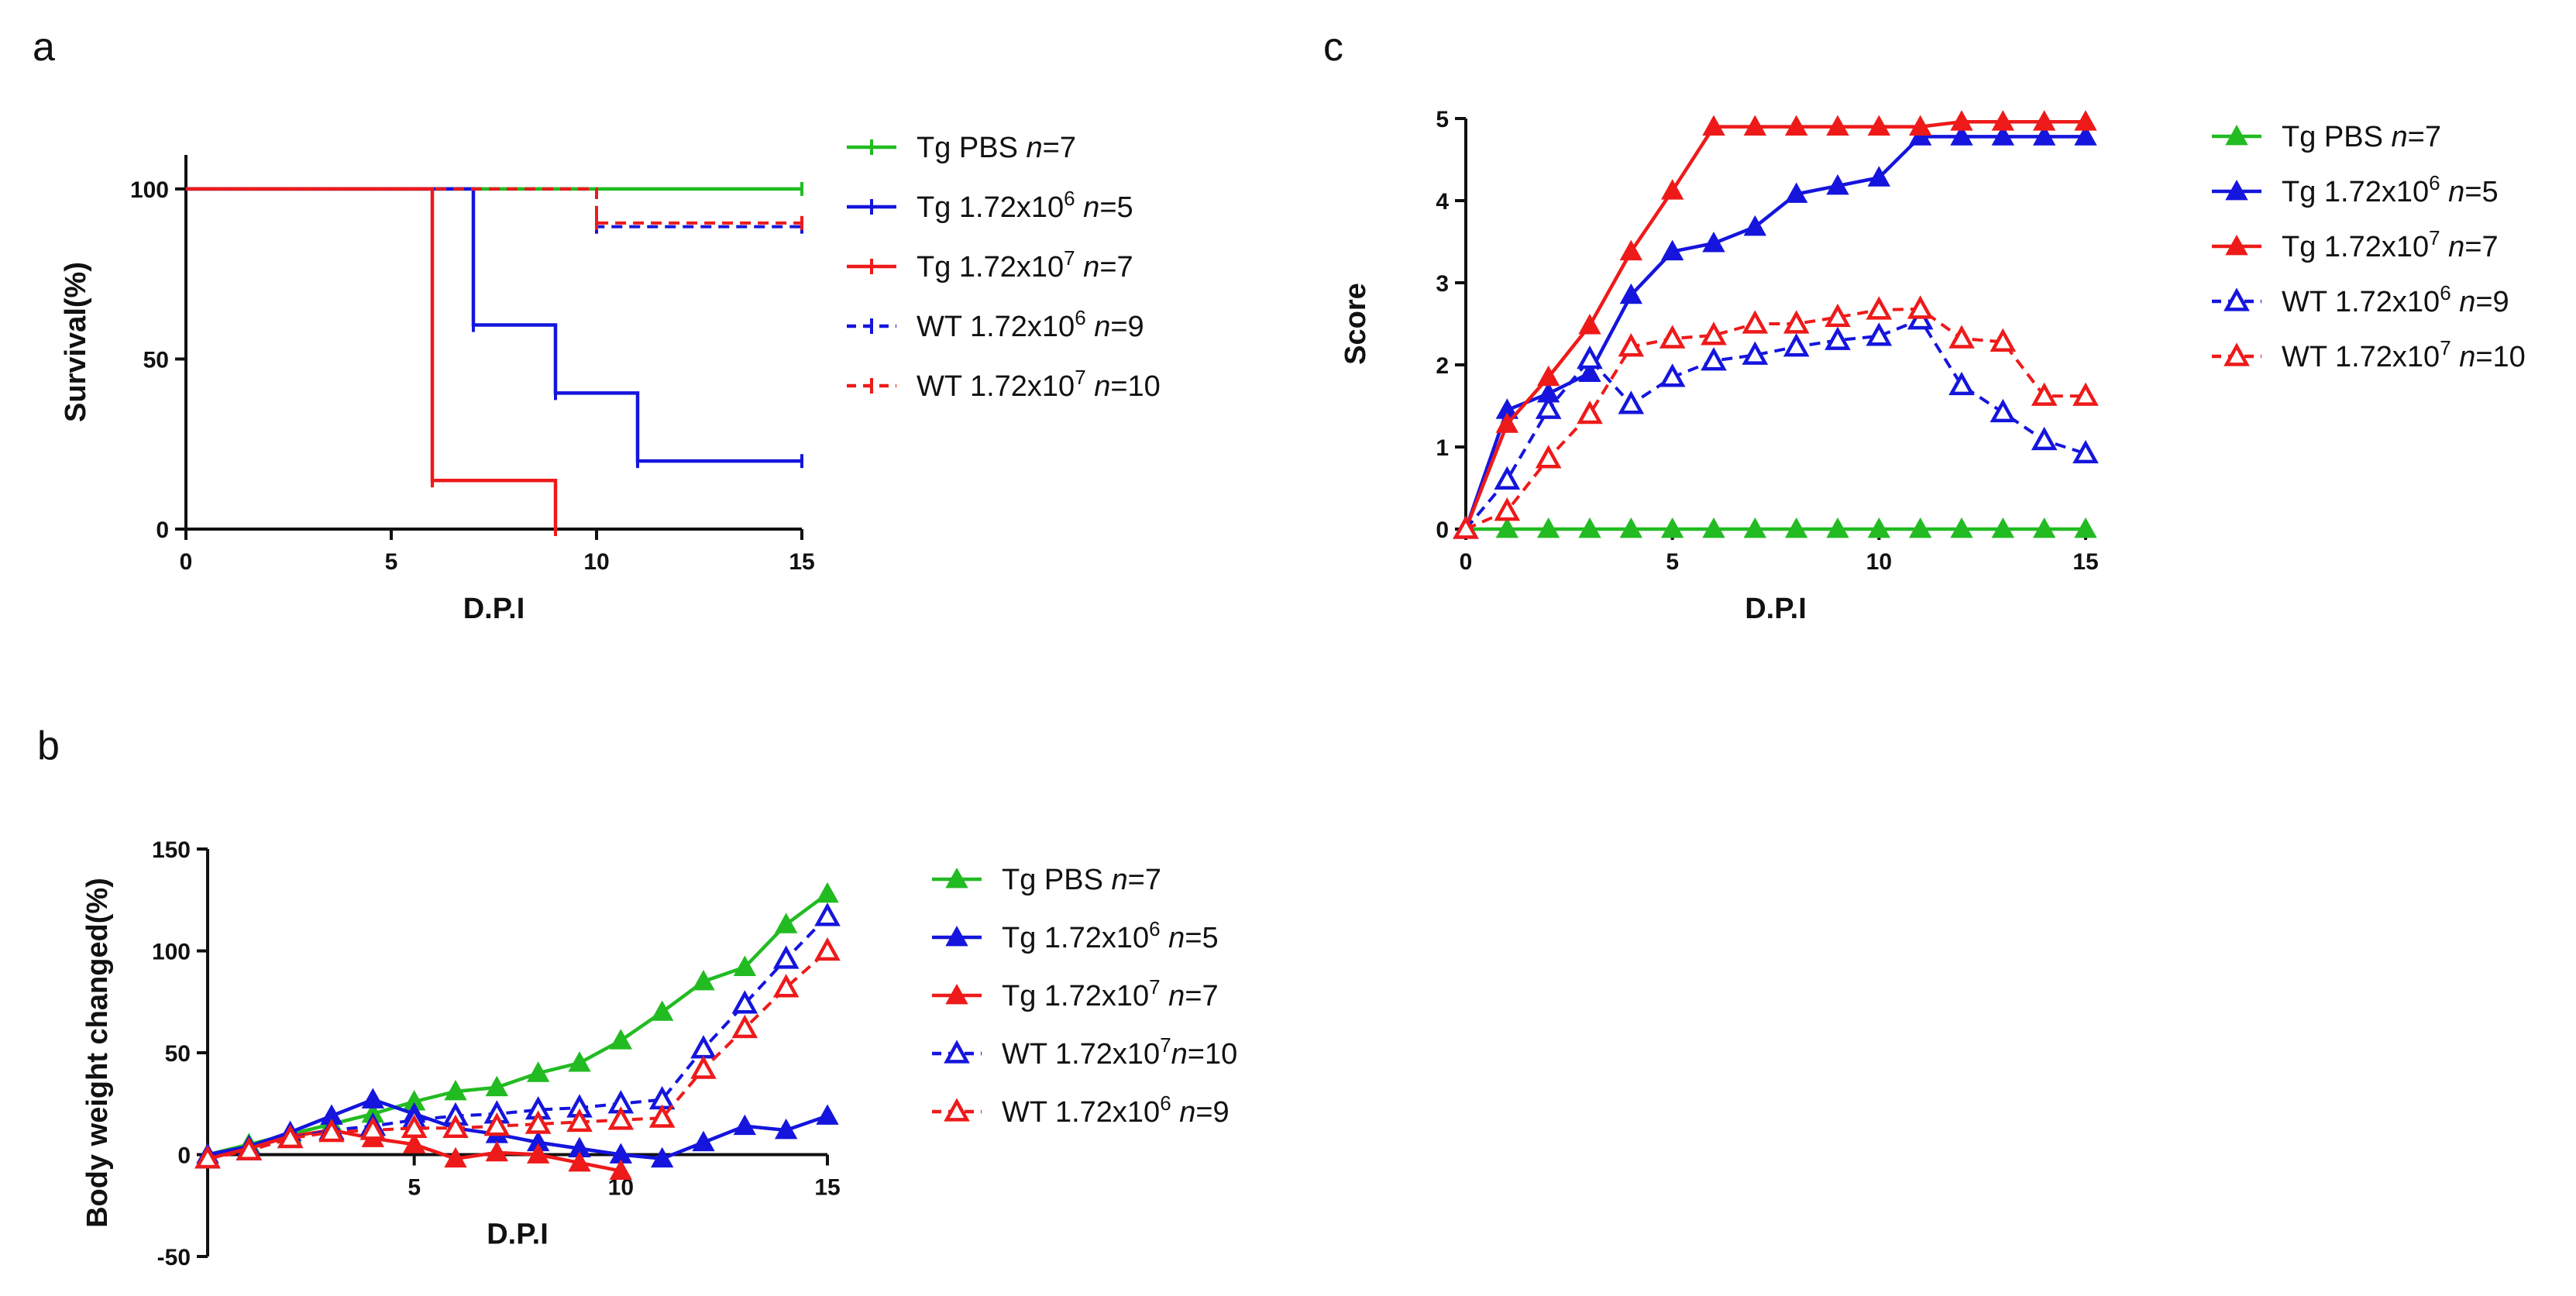  Describe the element at coordinates (171, 850) in the screenshot. I see `y-tick-label: 150` at that location.